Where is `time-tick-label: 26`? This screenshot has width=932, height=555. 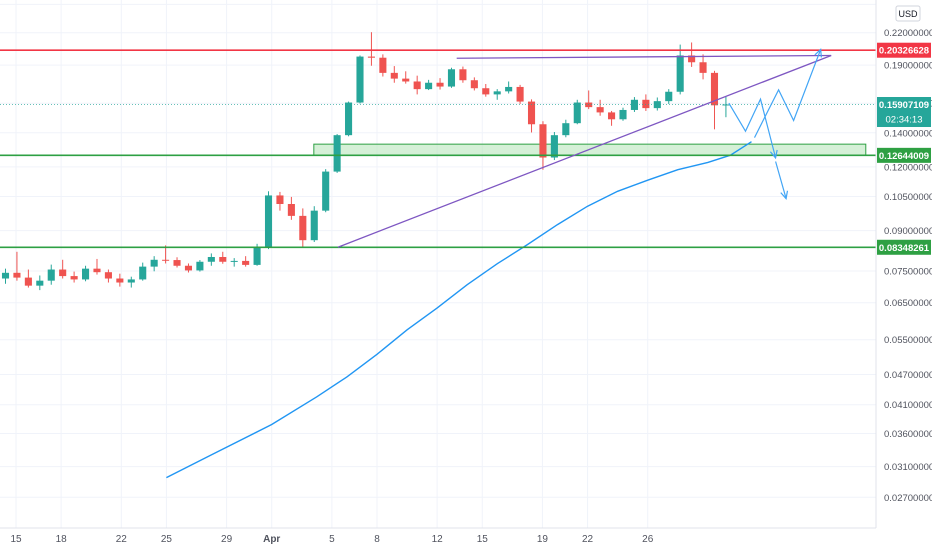
time-tick-label: 26 is located at coordinates (648, 539).